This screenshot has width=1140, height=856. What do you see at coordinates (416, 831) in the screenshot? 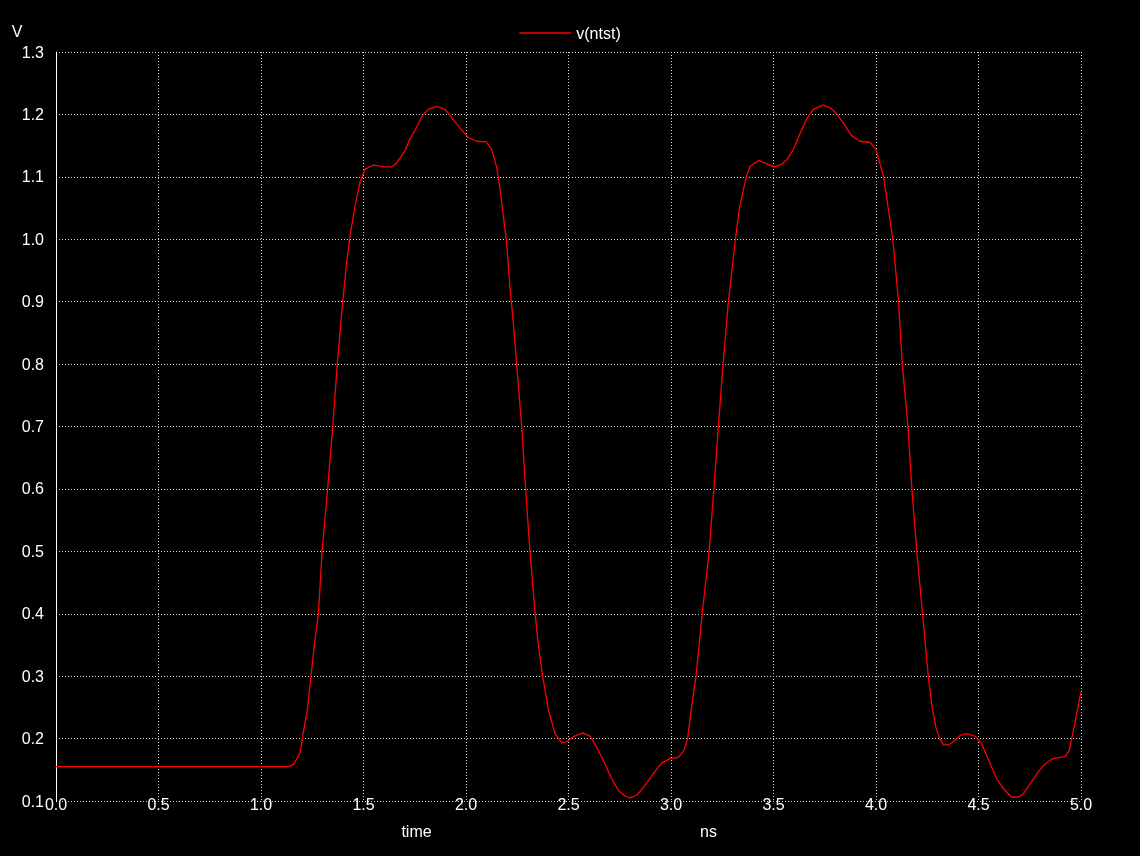
I see `x-axis-title: time` at bounding box center [416, 831].